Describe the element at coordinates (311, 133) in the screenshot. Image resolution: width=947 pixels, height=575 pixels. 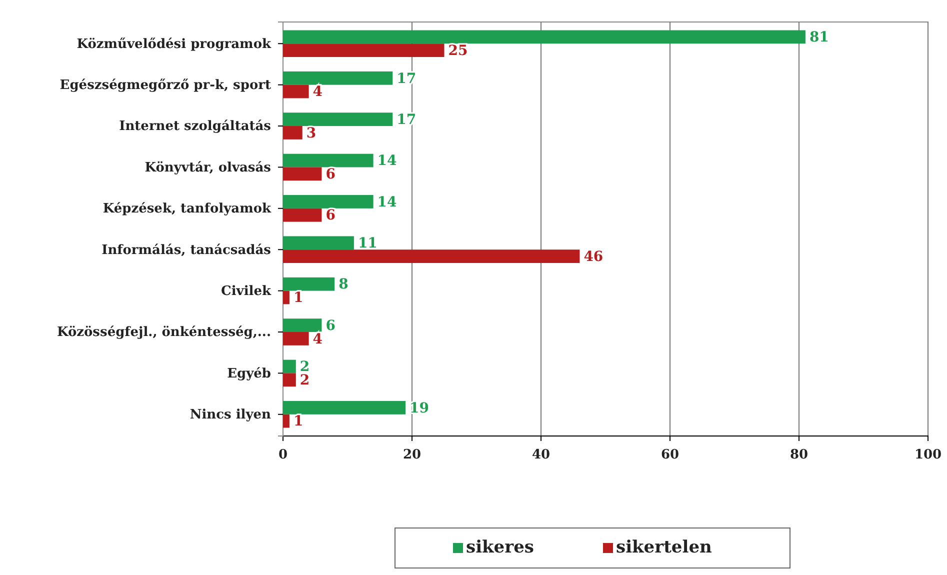
I see `data-label: 3` at that location.